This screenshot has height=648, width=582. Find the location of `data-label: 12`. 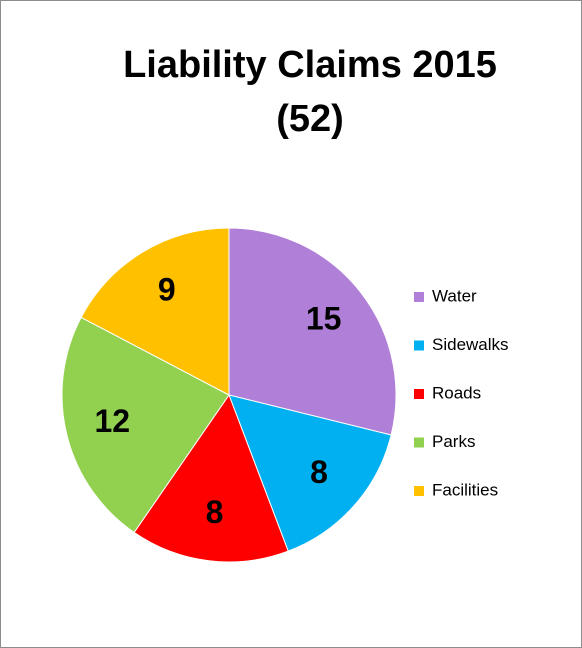

data-label: 12 is located at coordinates (112, 421).